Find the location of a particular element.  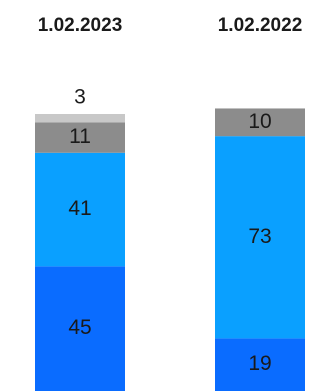

value-label-c1-s4: 3 is located at coordinates (80, 97).